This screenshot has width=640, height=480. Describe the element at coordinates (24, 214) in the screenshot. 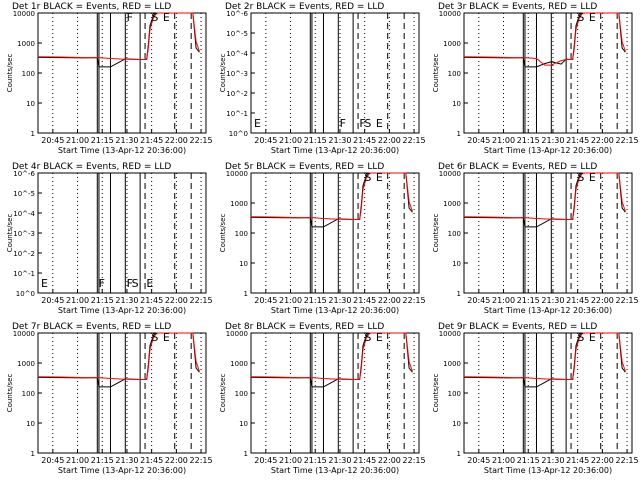

I see `y-tick-label: 10^-4` at that location.